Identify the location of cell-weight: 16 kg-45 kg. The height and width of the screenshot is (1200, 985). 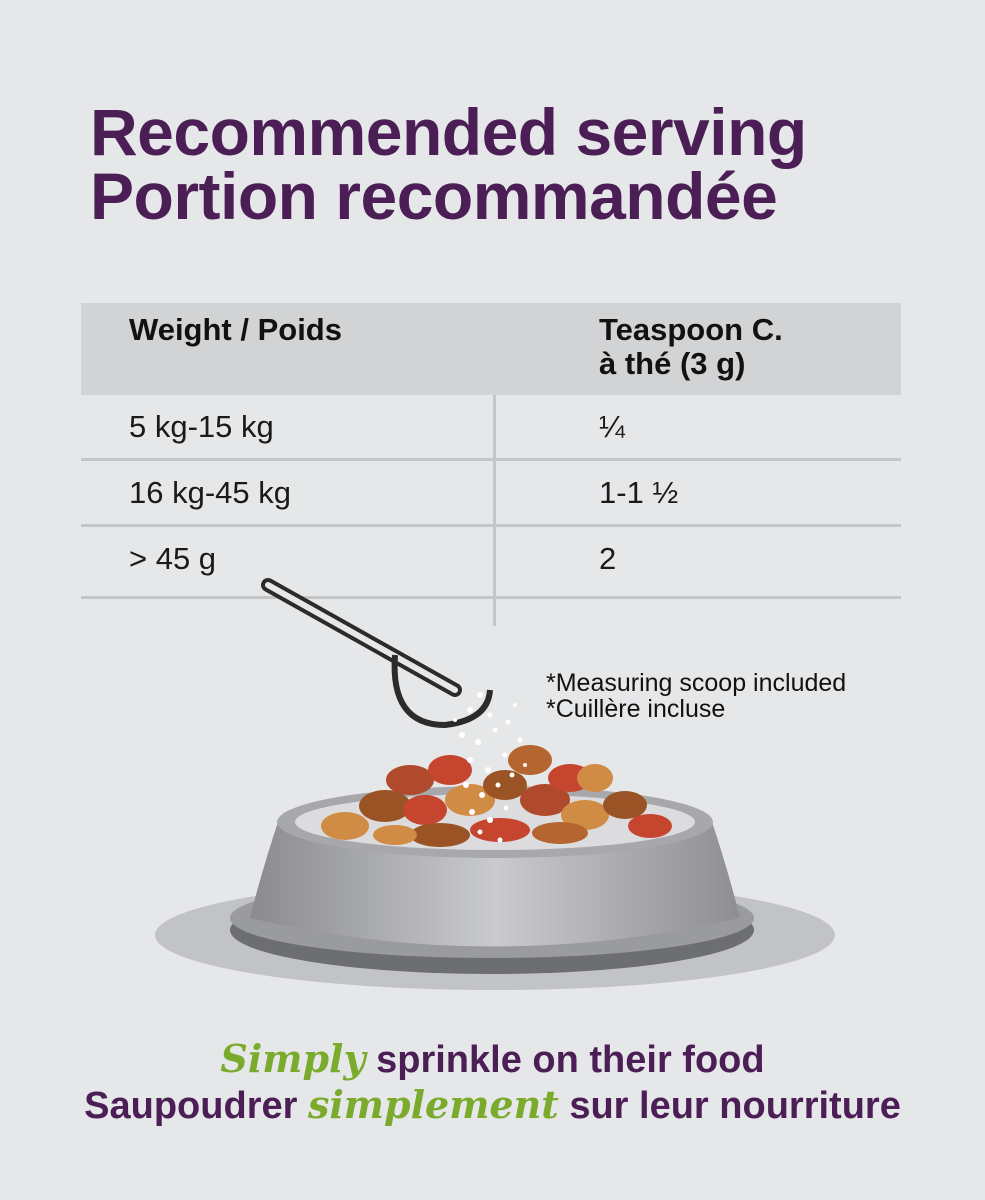
(210, 492).